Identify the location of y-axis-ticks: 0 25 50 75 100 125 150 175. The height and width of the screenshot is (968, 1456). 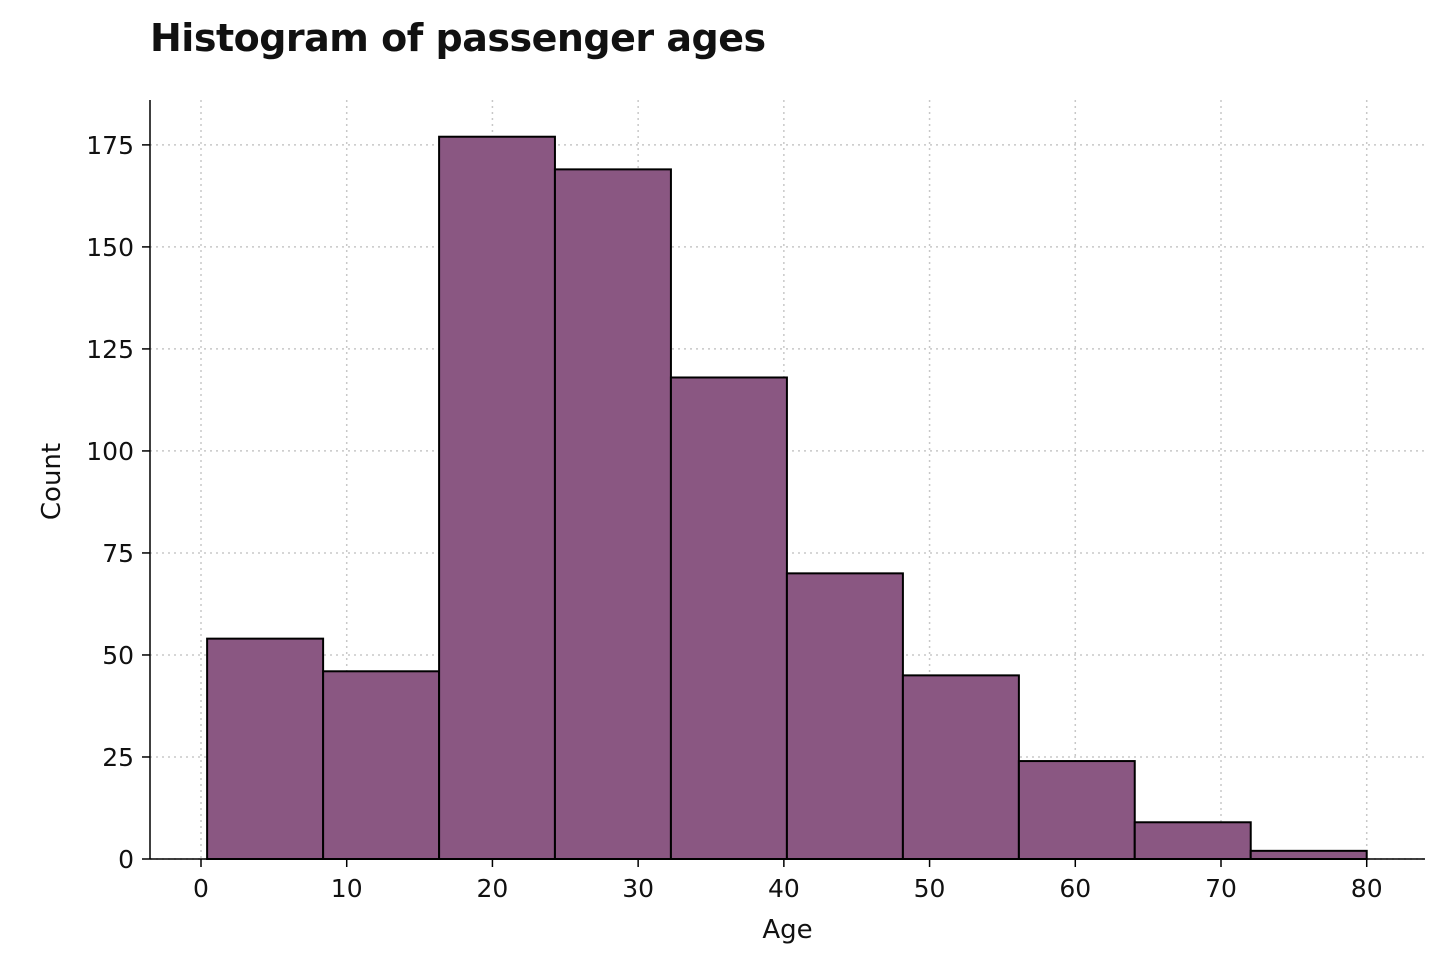
(118, 502).